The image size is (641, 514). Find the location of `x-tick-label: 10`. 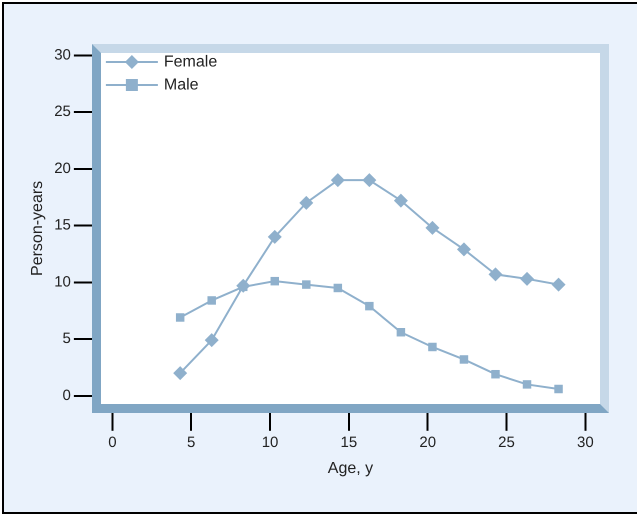

x-tick-label: 10 is located at coordinates (270, 442).